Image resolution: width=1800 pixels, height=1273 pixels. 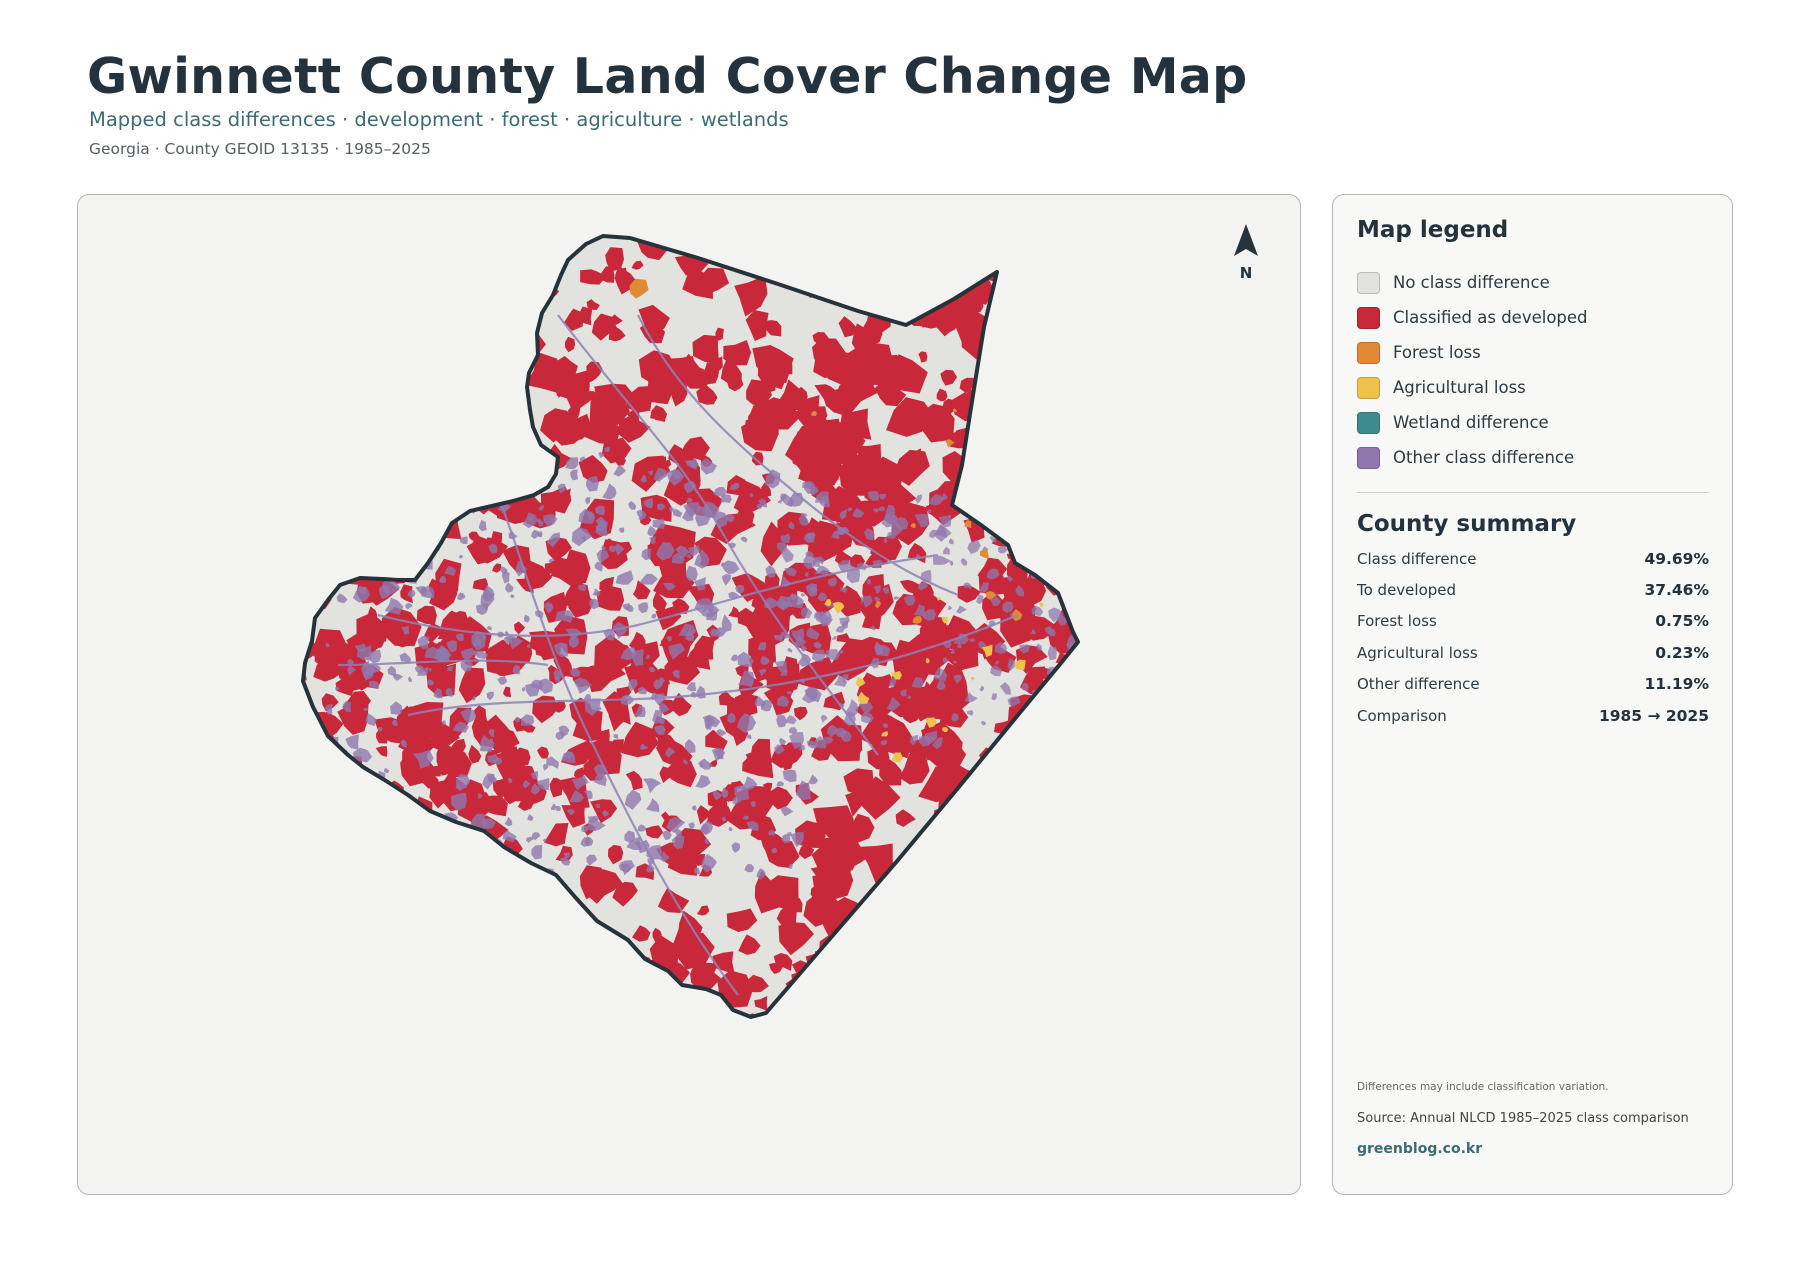 What do you see at coordinates (1420, 1149) in the screenshot?
I see `site-link: greenblog.co.kr` at bounding box center [1420, 1149].